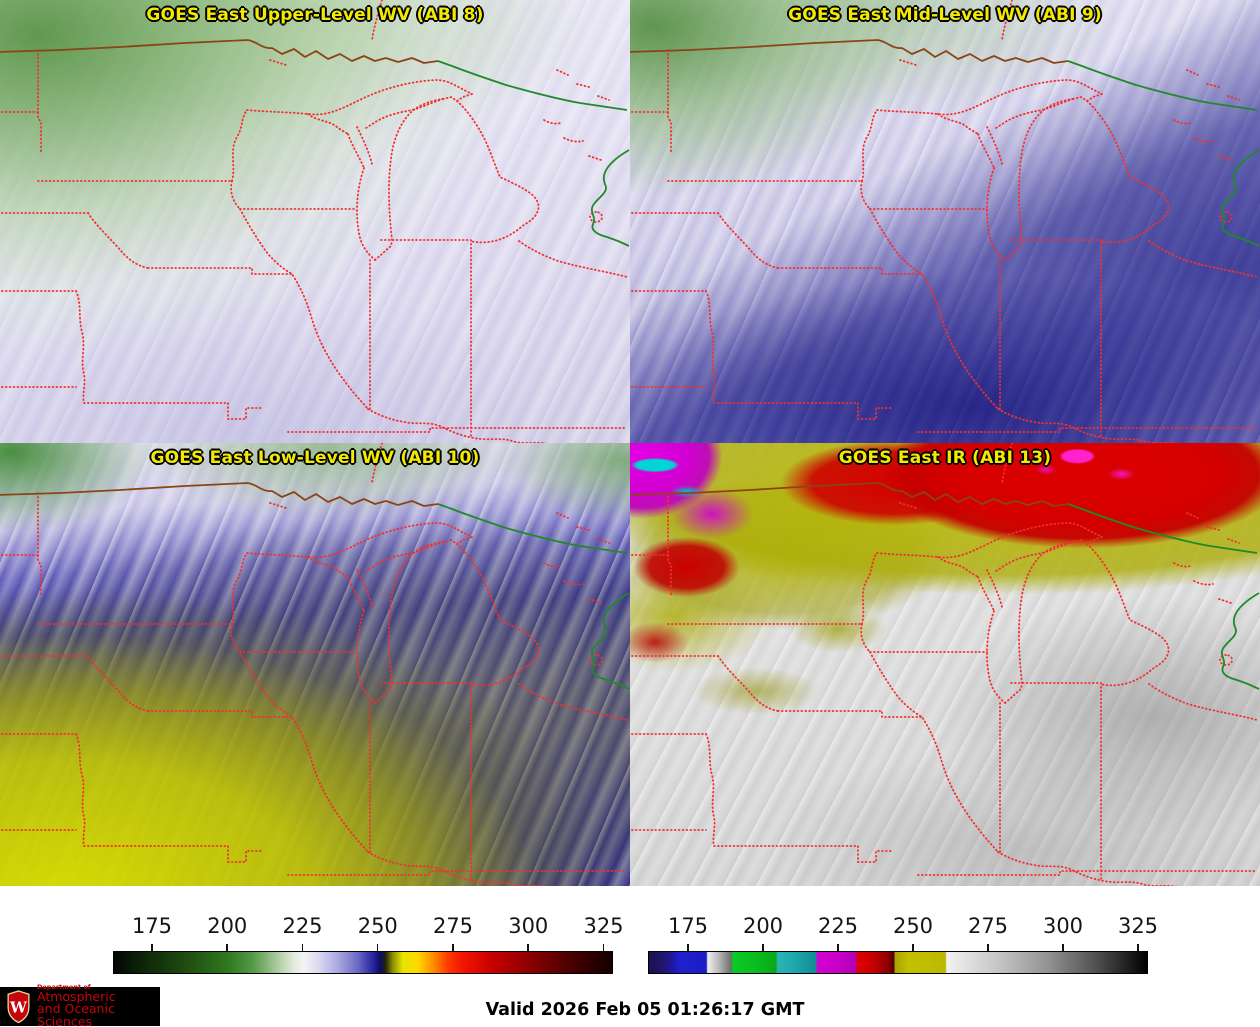 The height and width of the screenshot is (1027, 1260). What do you see at coordinates (898, 962) in the screenshot?
I see `colorbar-ir-gradient` at bounding box center [898, 962].